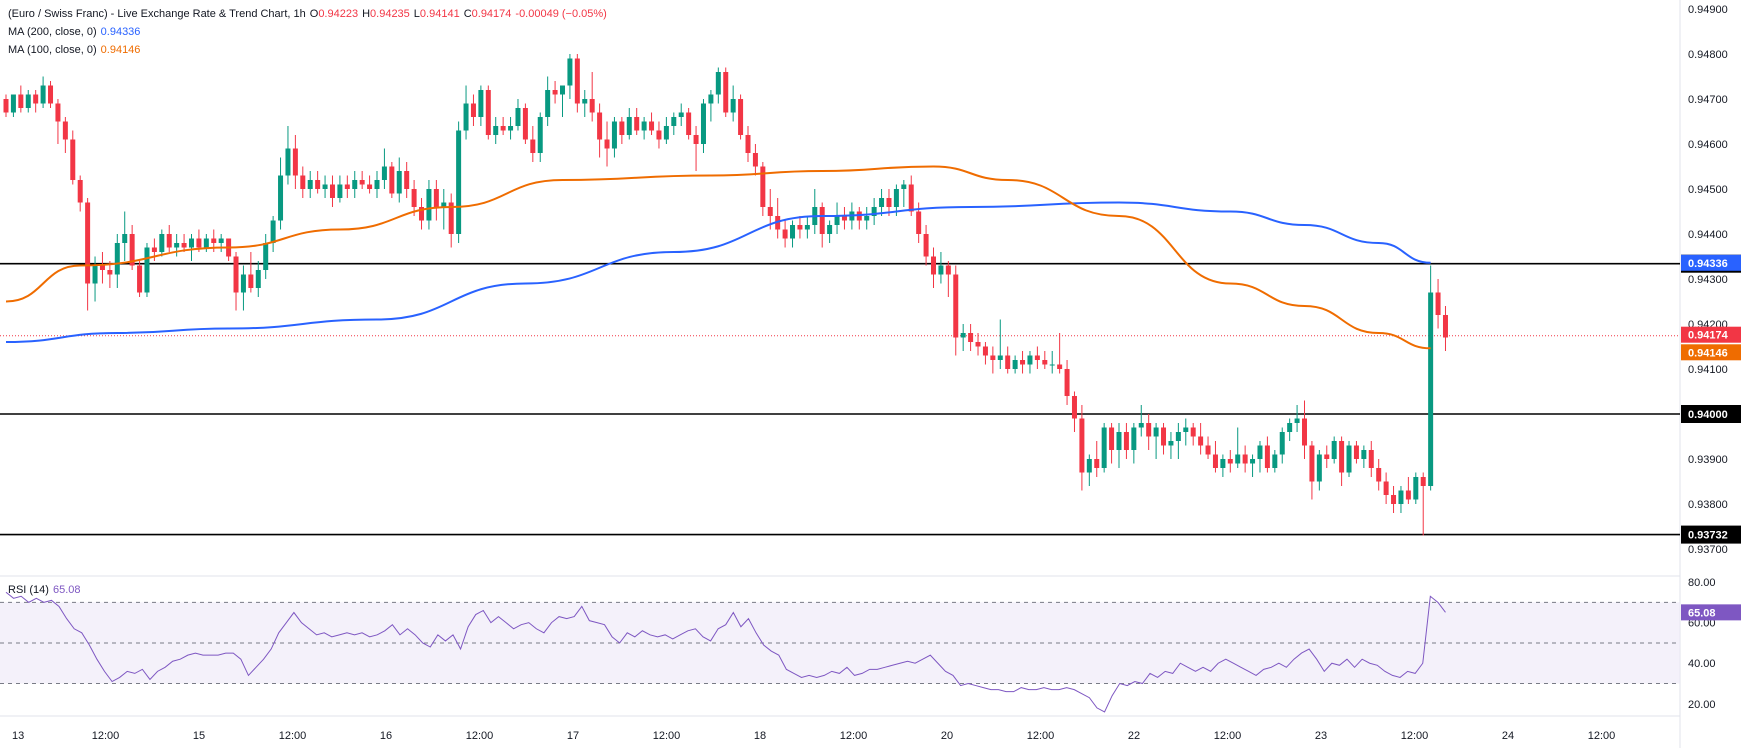  I want to click on time-tick-label: 15, so click(199, 736).